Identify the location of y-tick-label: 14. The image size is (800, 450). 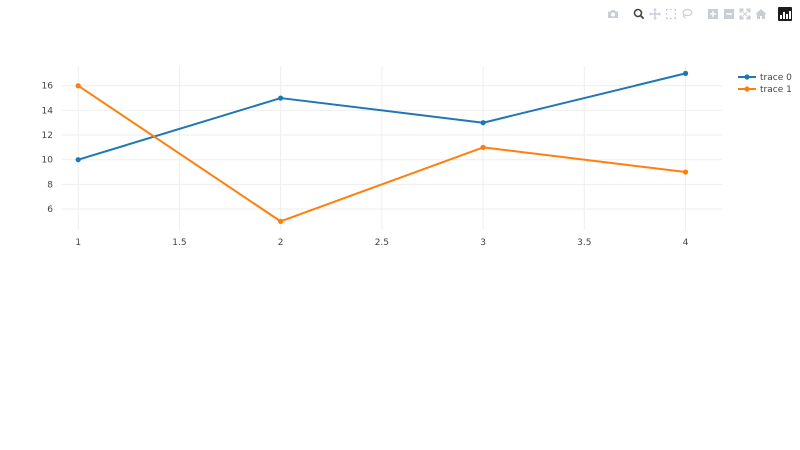
(48, 111).